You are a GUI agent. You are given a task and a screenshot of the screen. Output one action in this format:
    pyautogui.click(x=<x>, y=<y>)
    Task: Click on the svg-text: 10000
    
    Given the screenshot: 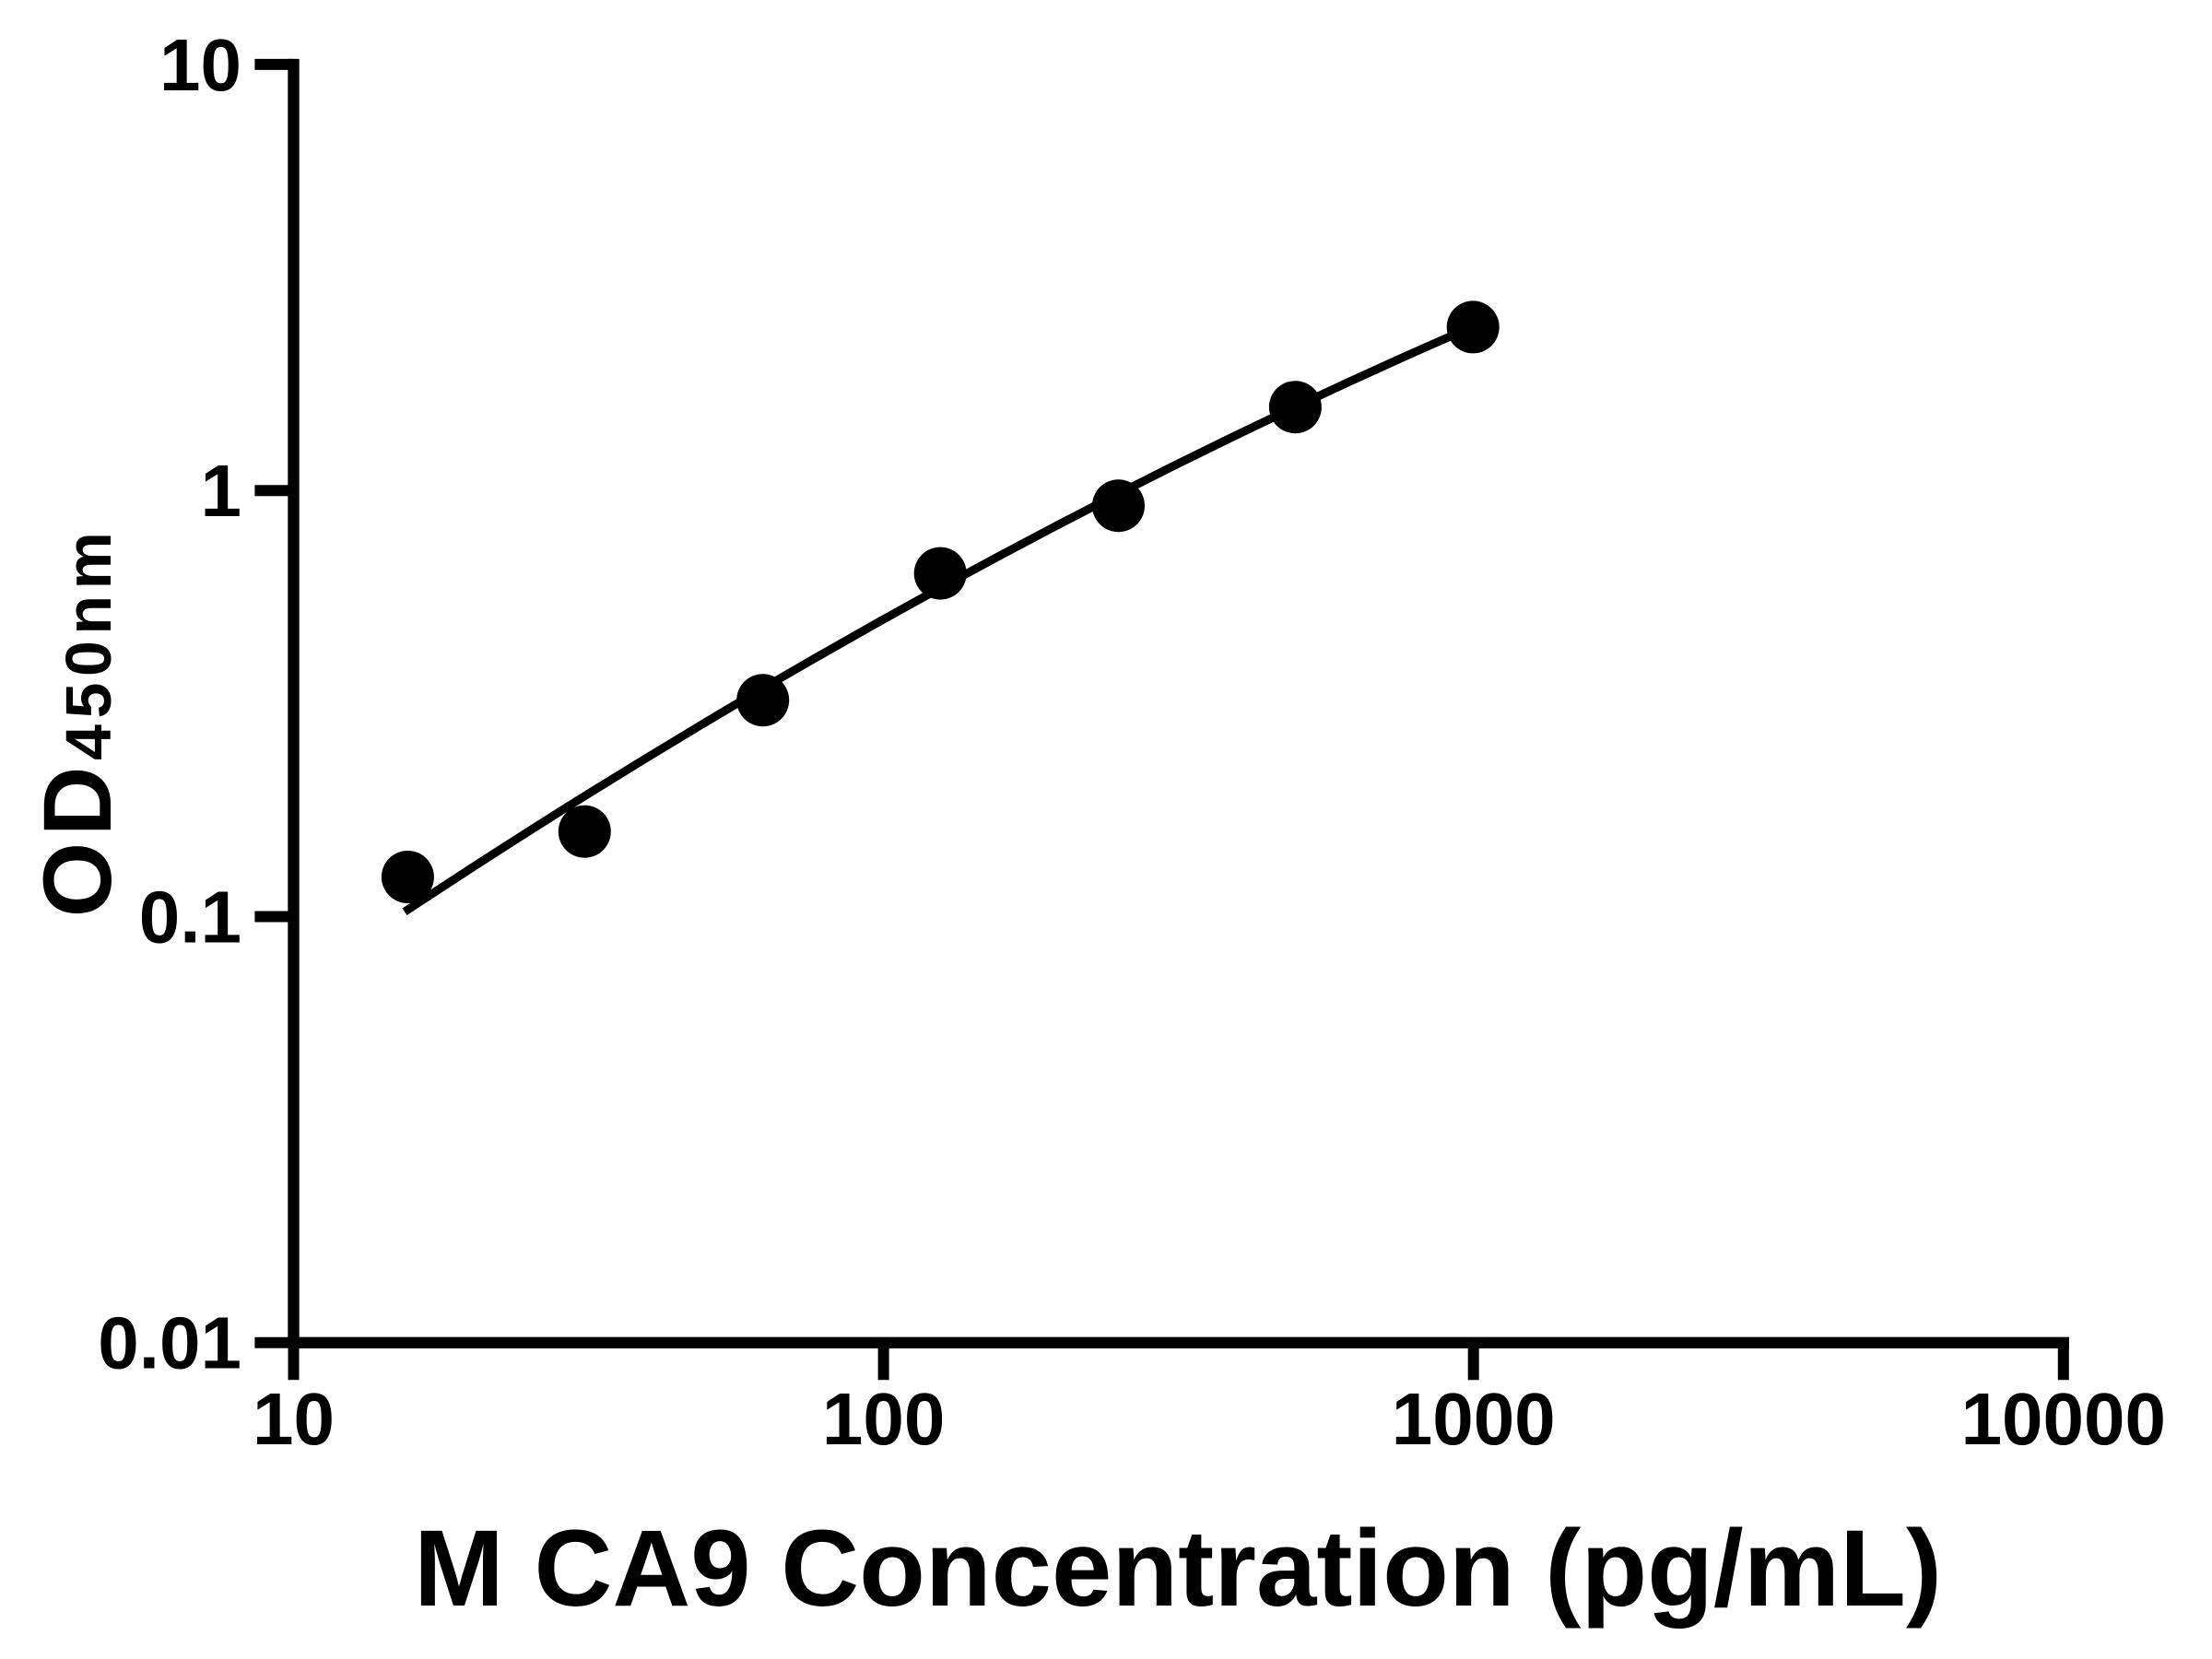 What is the action you would take?
    pyautogui.click(x=2063, y=1419)
    